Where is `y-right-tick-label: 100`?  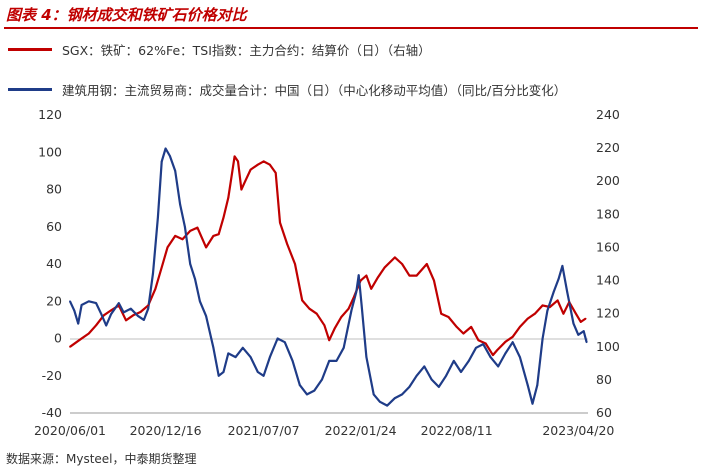 y-right-tick-label: 100 is located at coordinates (608, 346).